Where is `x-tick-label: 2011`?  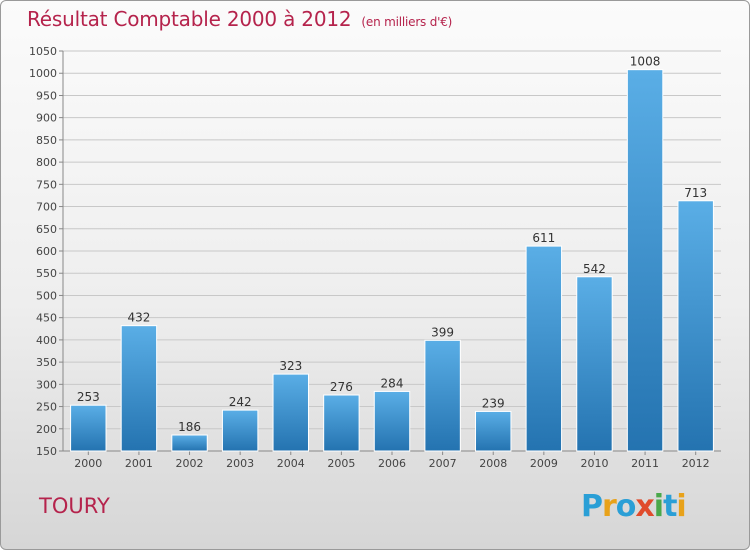
x-tick-label: 2011 is located at coordinates (645, 463).